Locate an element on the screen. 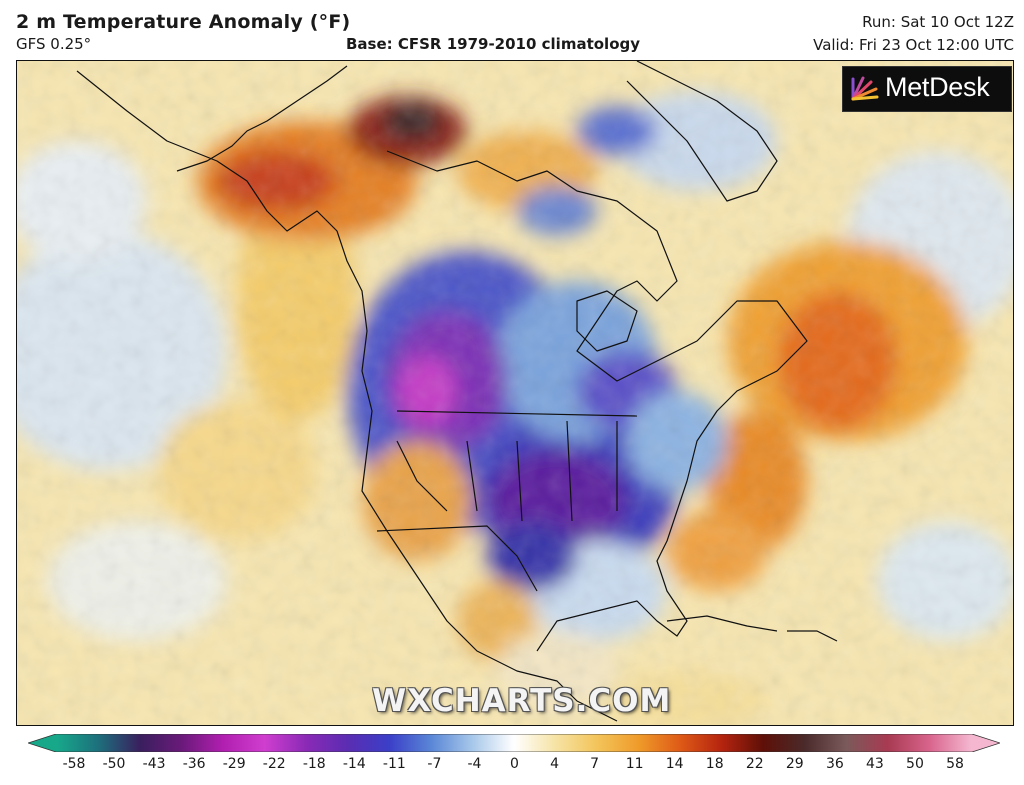  colorbar-tick-label: 14 is located at coordinates (674, 764).